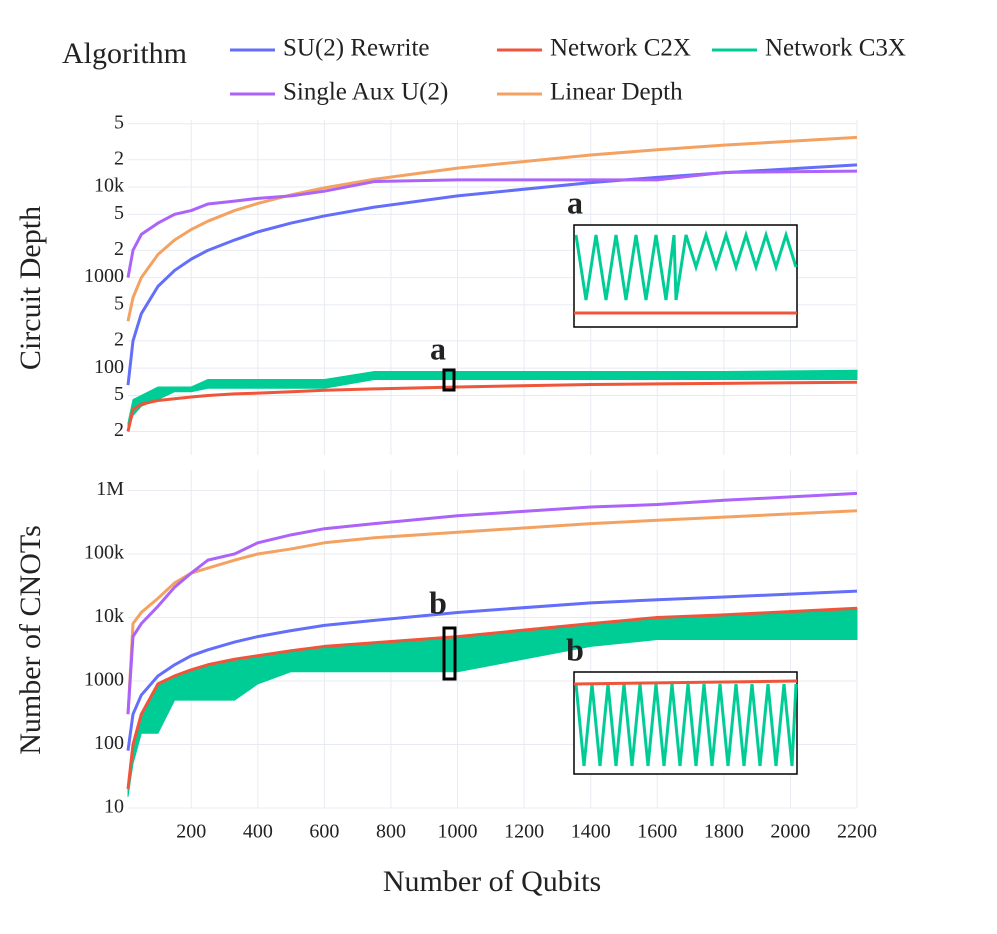  Describe the element at coordinates (258, 832) in the screenshot. I see `x-tick-label: 400` at that location.